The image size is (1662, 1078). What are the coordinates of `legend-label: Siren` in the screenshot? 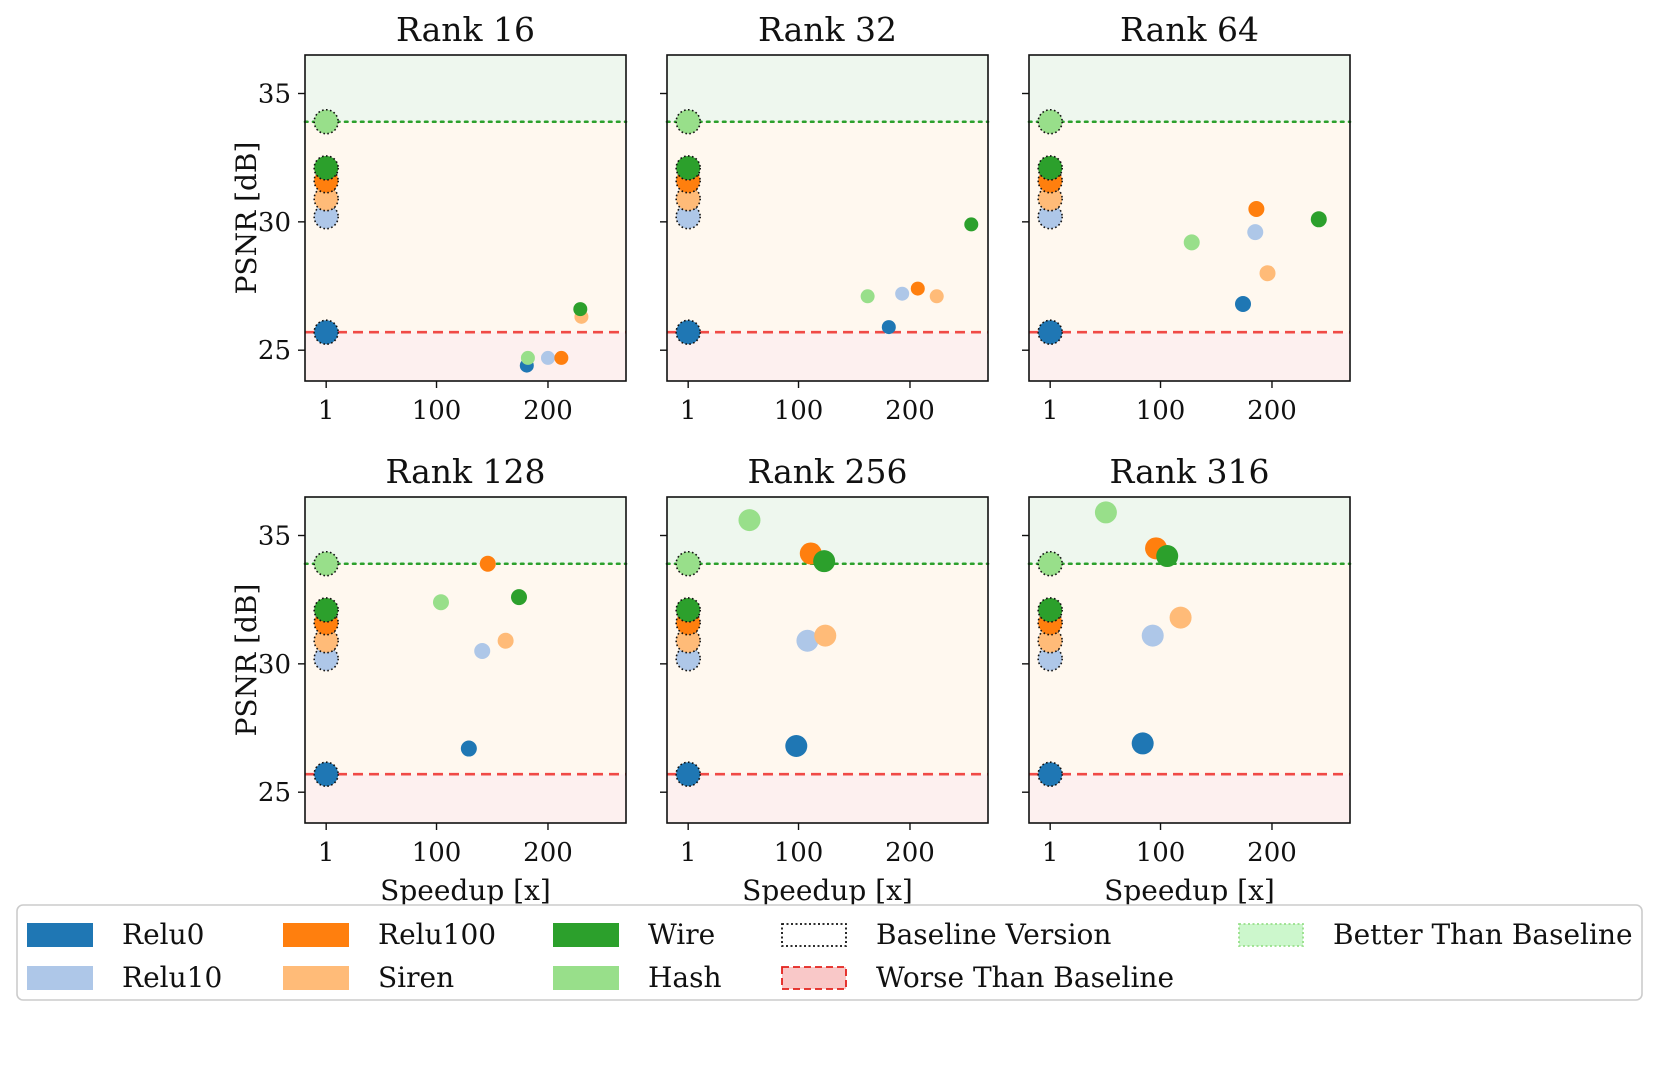 It's located at (416, 977).